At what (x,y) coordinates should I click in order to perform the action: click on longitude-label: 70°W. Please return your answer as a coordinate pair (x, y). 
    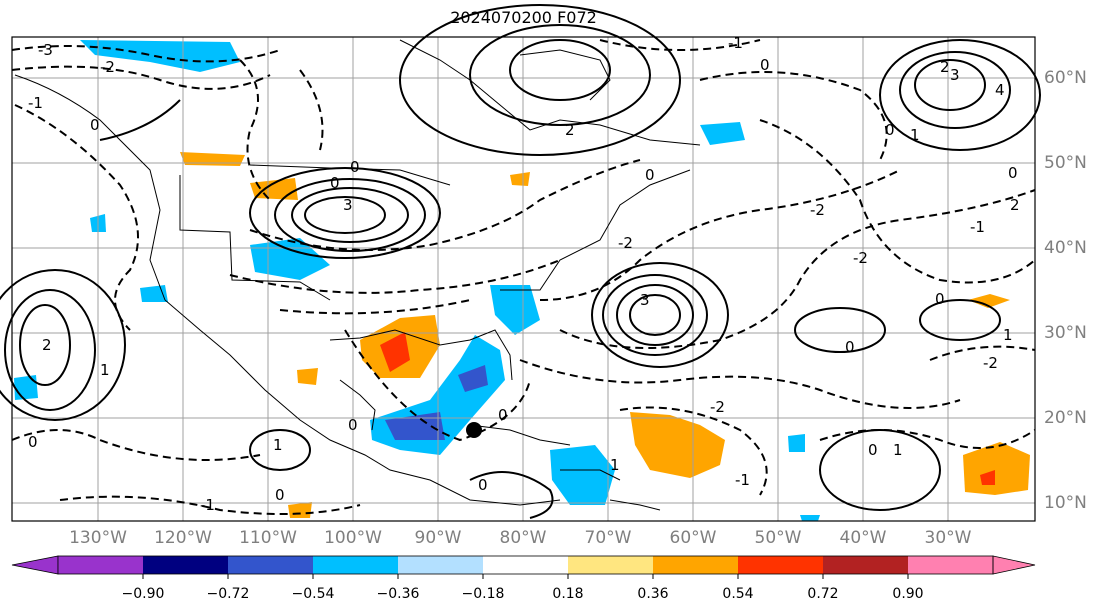
    Looking at the image, I should click on (608, 538).